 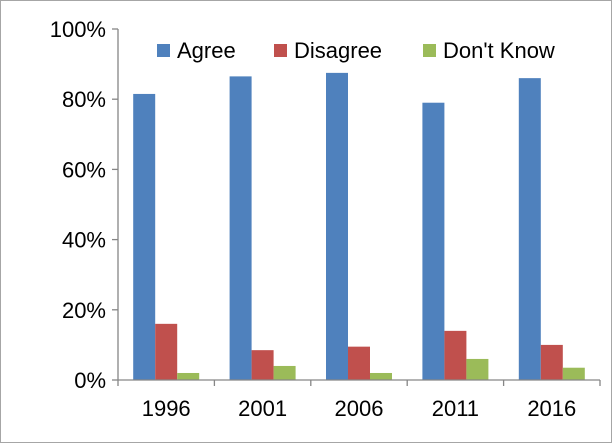 What do you see at coordinates (90, 380) in the screenshot?
I see `y-tick-label: 0%` at bounding box center [90, 380].